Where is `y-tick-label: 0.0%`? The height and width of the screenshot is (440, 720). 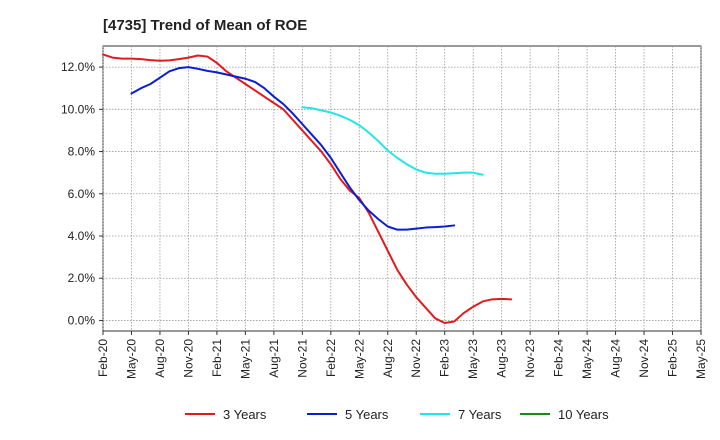
y-tick-label: 0.0% is located at coordinates (82, 320).